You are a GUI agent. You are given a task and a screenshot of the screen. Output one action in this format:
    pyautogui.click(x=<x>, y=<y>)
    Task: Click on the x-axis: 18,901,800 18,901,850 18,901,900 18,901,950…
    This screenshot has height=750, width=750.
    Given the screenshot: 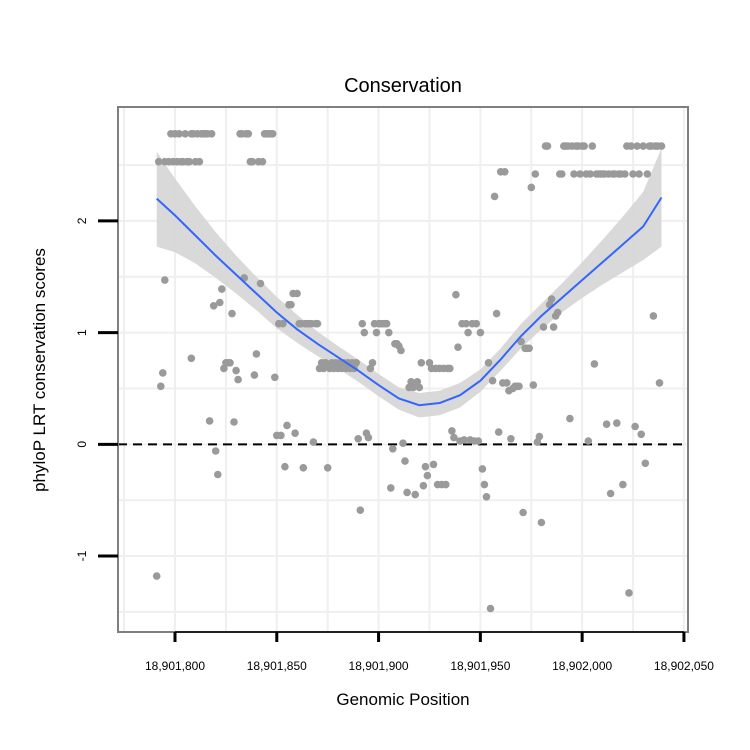 What is the action you would take?
    pyautogui.click(x=429, y=652)
    